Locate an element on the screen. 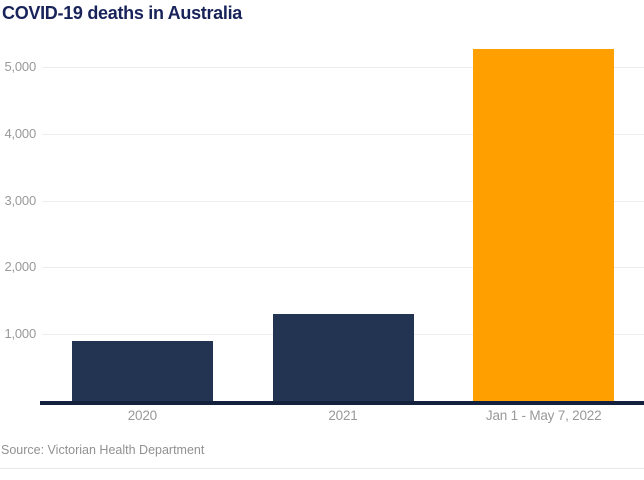 Image resolution: width=644 pixels, height=480 pixels. x-tick-label-2021: 2021 is located at coordinates (343, 415).